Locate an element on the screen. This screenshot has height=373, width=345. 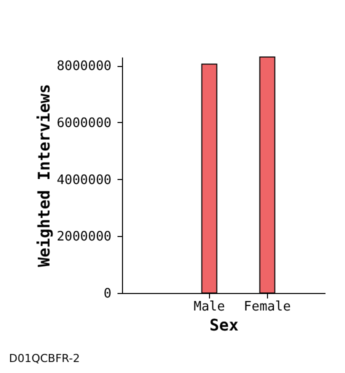
x-axis-title: Sex is located at coordinates (224, 325).